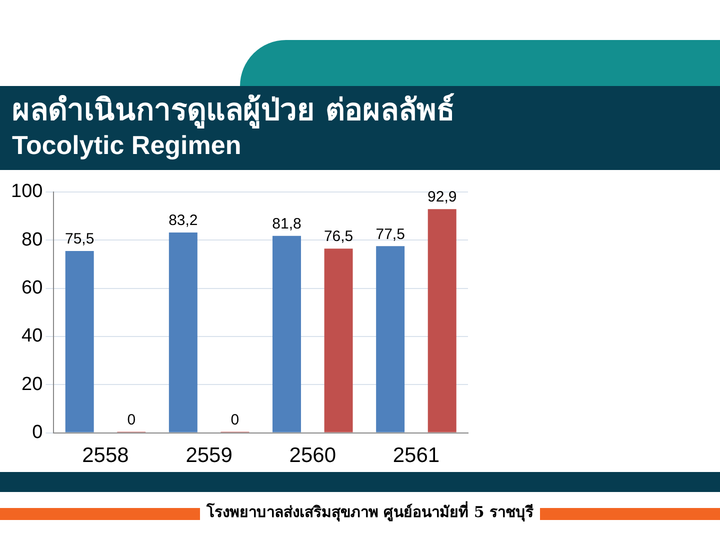  Describe the element at coordinates (32, 336) in the screenshot. I see `y-tick-label: 40` at that location.